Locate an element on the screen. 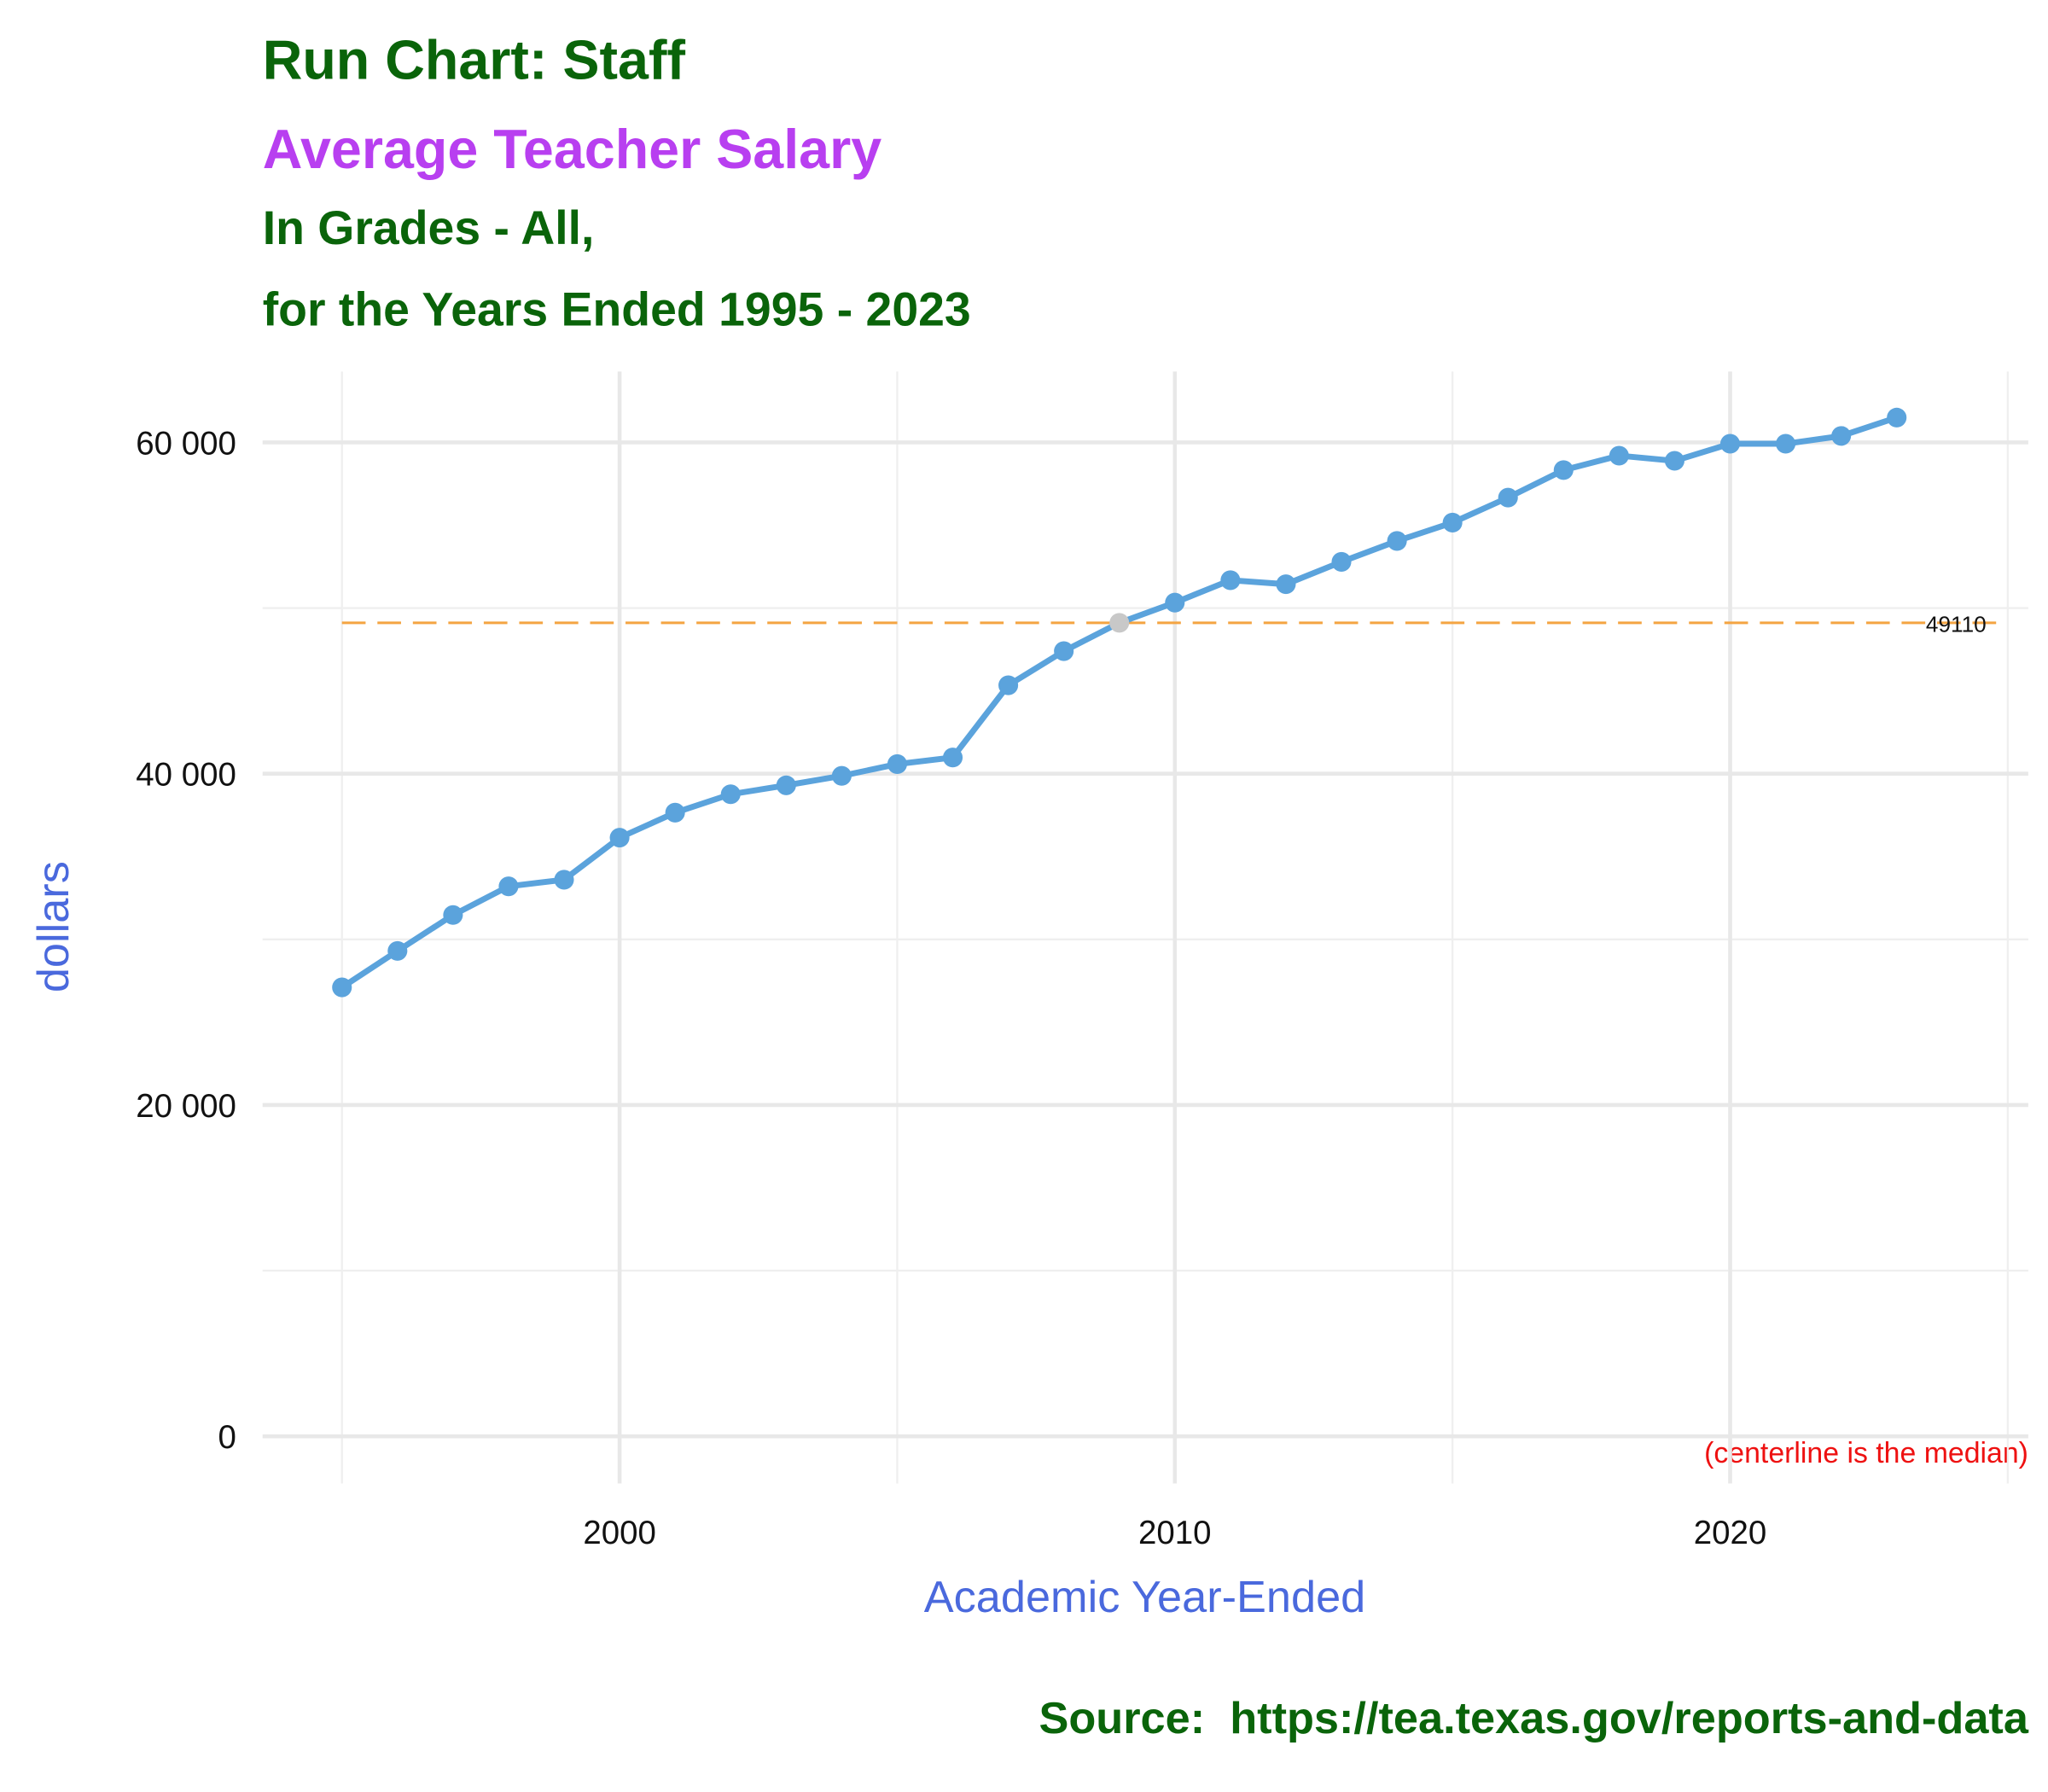 This screenshot has width=2048, height=1792. chart-subtitle: Average Teacher Salary is located at coordinates (572, 149).